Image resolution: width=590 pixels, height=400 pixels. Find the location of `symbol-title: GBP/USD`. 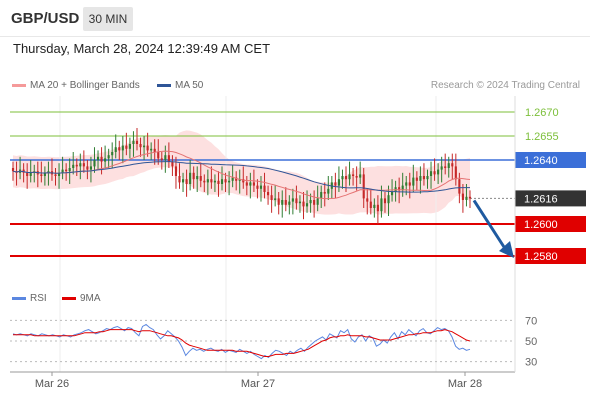

symbol-title: GBP/USD is located at coordinates (45, 18).